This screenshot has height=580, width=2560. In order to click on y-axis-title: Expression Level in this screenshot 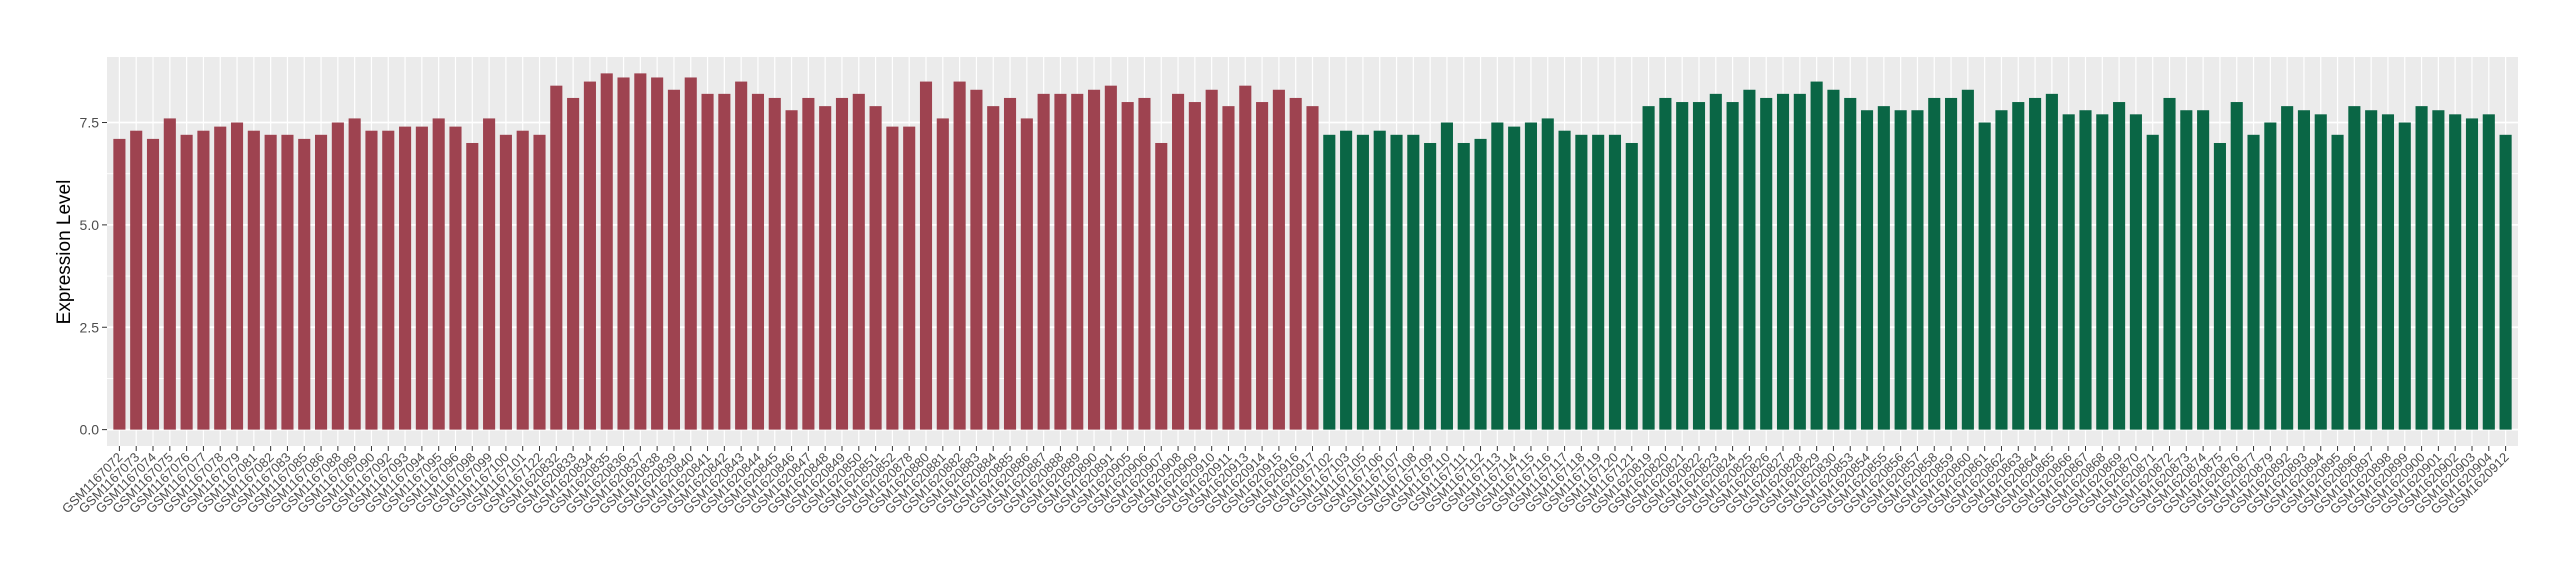, I will do `click(64, 252)`.